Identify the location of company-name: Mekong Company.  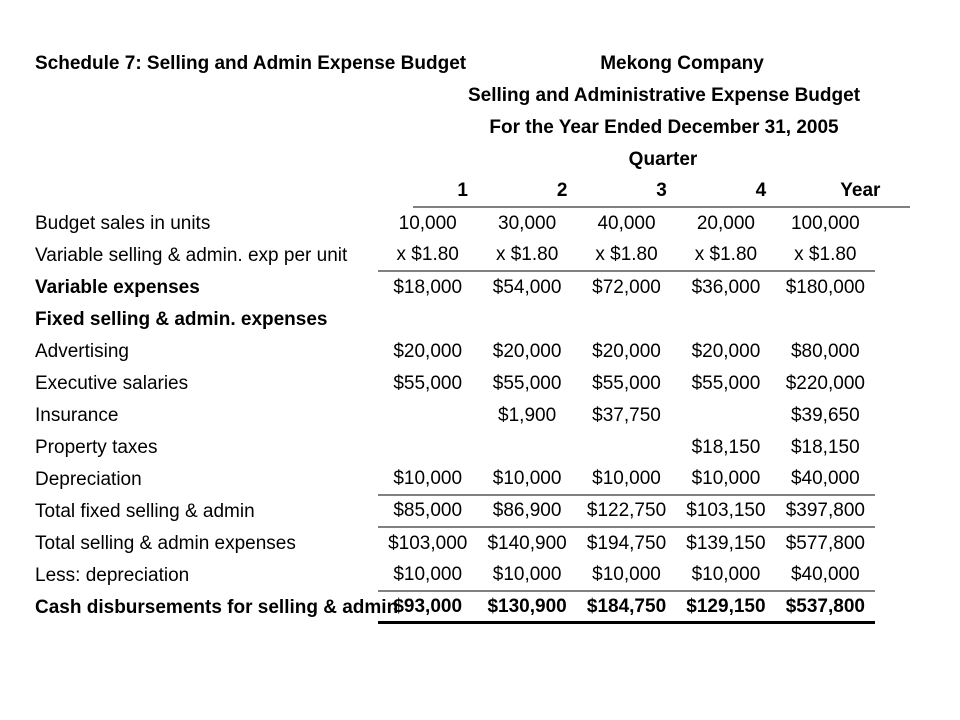
(682, 63).